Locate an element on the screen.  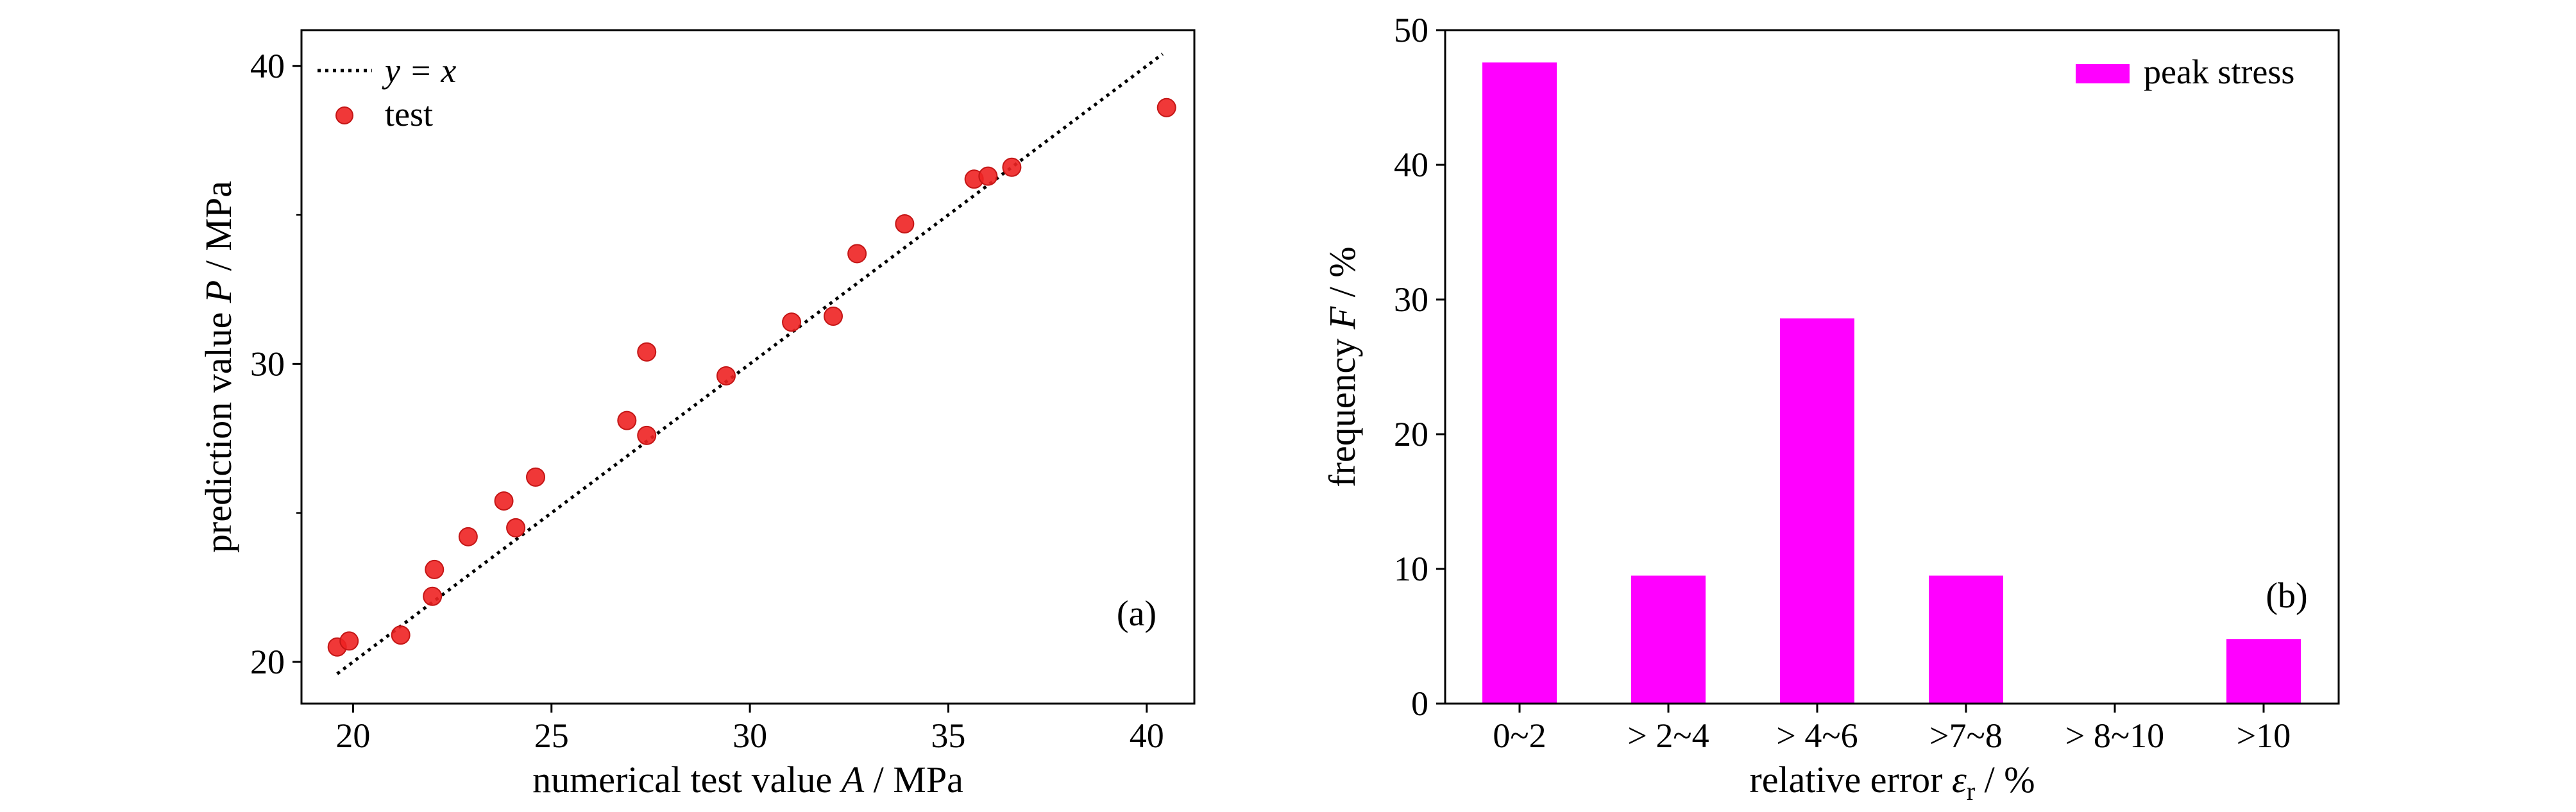
bar-y-tick-label: 10 is located at coordinates (1411, 569).